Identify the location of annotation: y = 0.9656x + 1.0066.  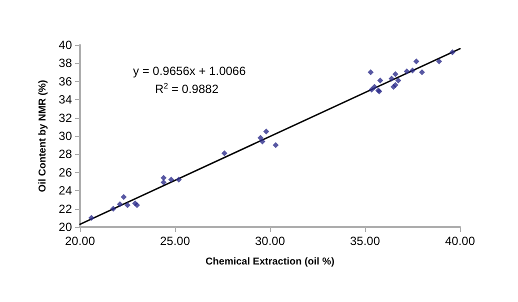
(189, 71).